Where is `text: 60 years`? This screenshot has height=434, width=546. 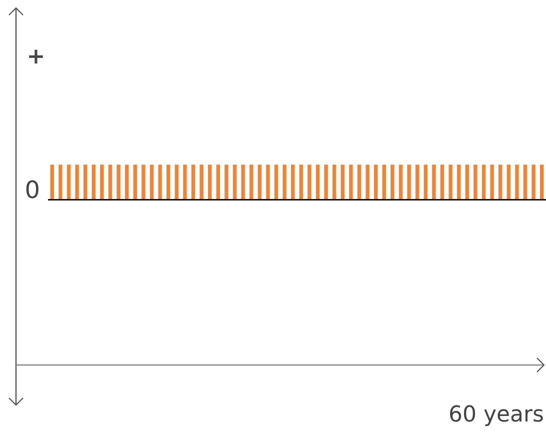
text: 60 years is located at coordinates (496, 415).